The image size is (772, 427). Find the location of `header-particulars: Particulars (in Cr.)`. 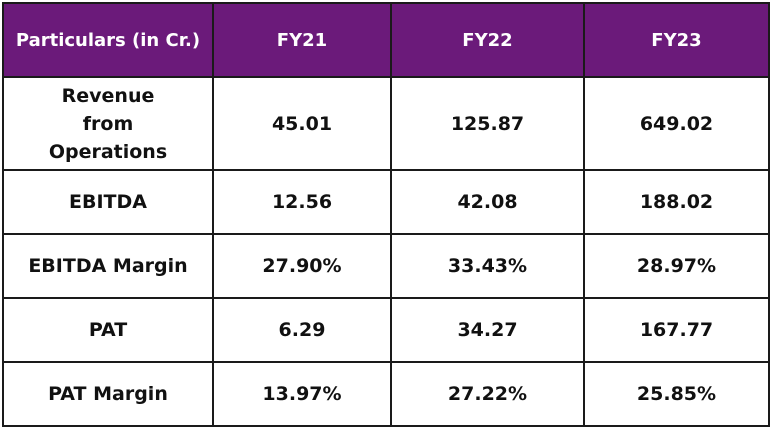

header-particulars: Particulars (in Cr.) is located at coordinates (108, 40).